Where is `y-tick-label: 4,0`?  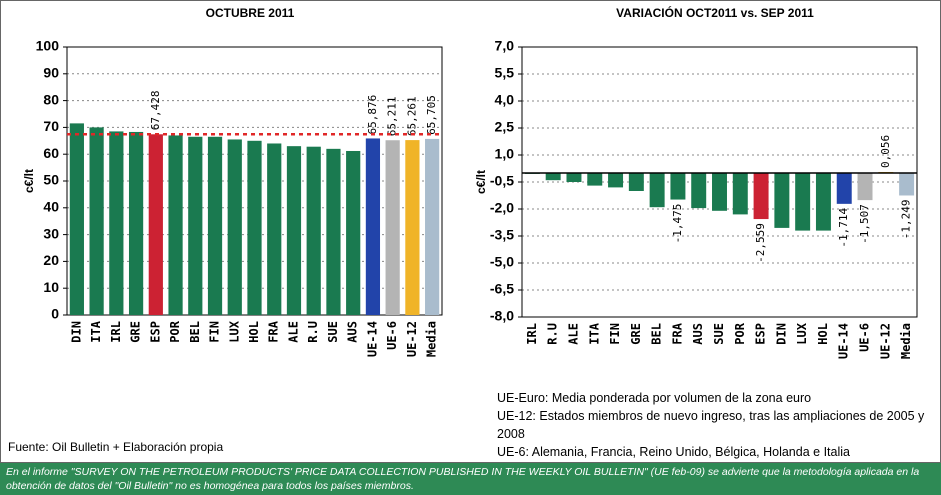
y-tick-label: 4,0 is located at coordinates (505, 100).